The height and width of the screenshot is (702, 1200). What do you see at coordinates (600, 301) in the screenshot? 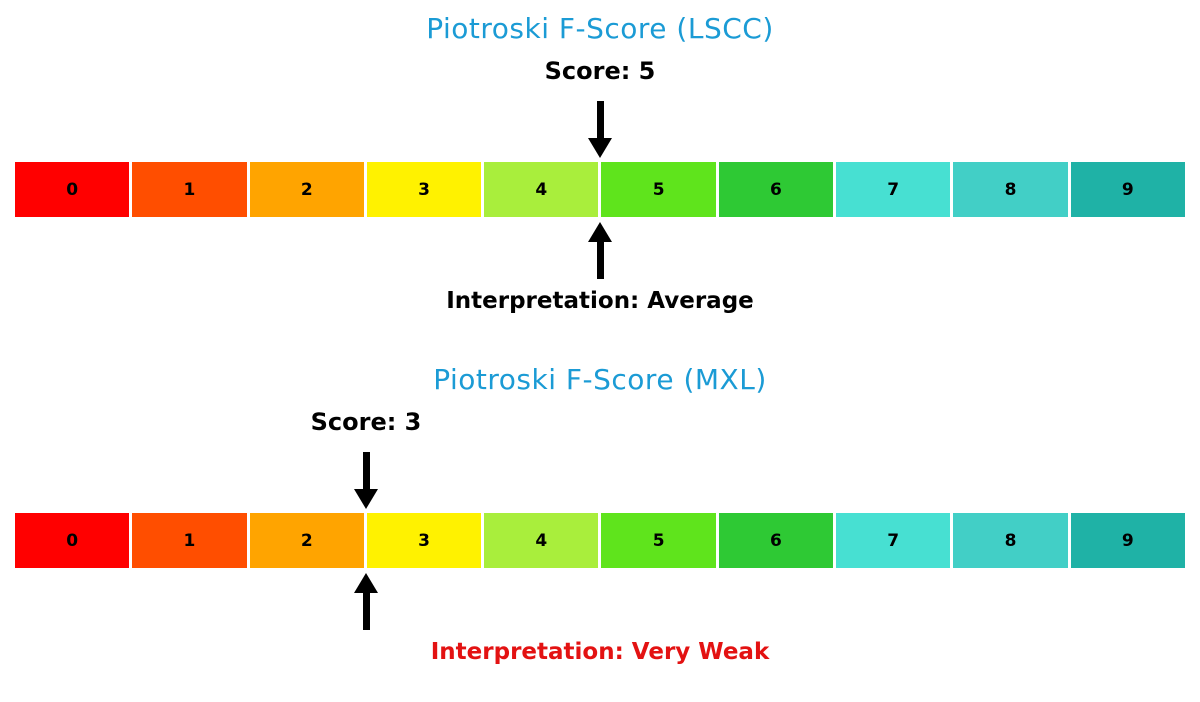
I see `interpretation-label: Interpretation: Average` at bounding box center [600, 301].